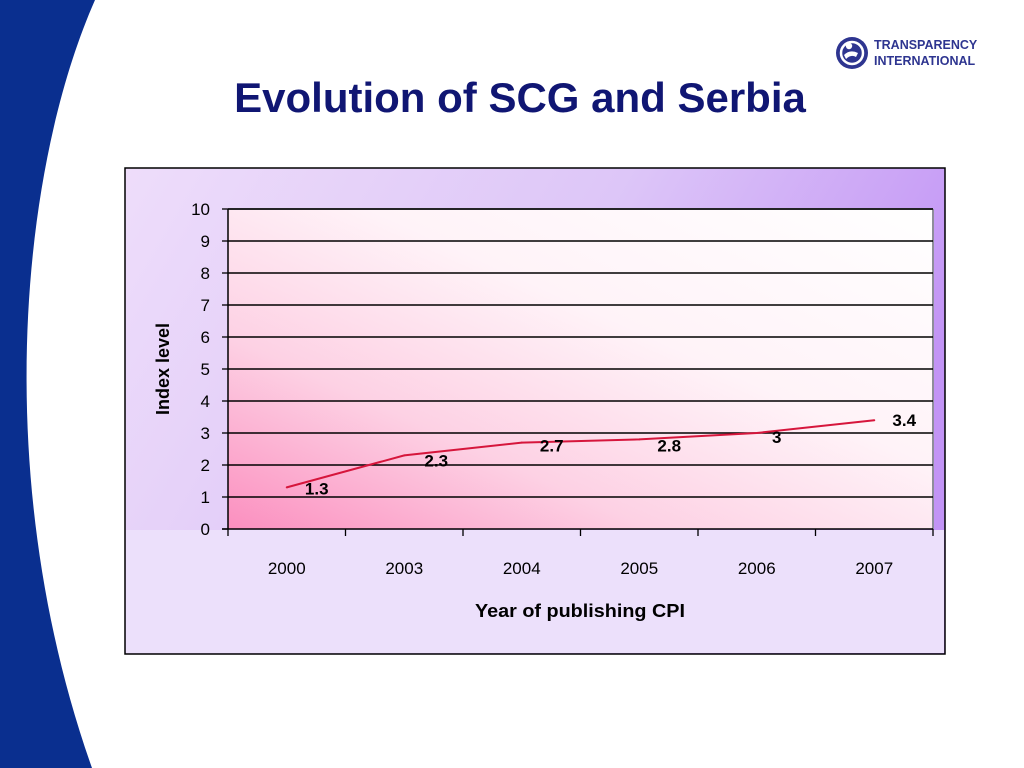 The image size is (1024, 768). I want to click on y-tick-label: 3, so click(205, 433).